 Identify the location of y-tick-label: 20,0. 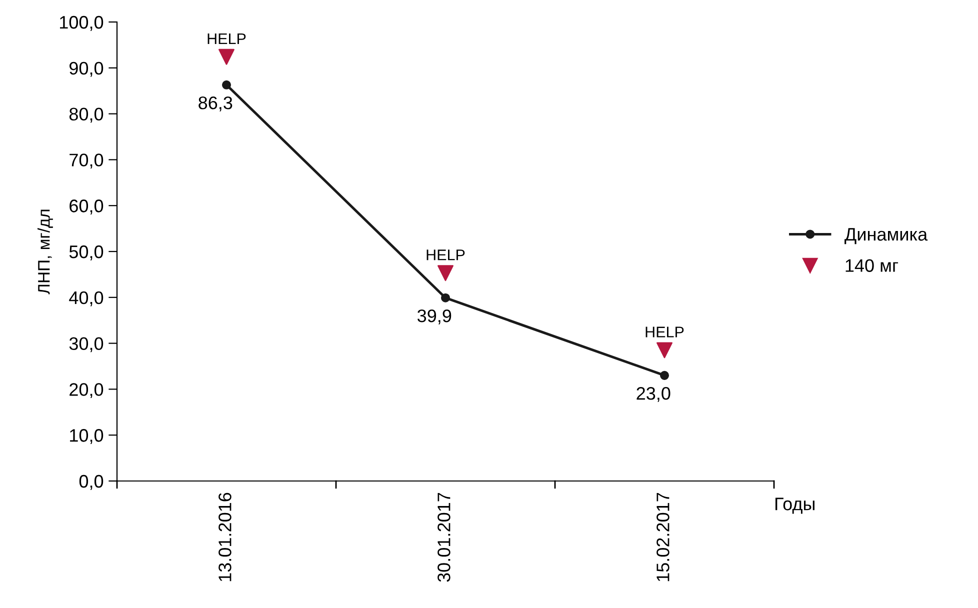
(87, 390).